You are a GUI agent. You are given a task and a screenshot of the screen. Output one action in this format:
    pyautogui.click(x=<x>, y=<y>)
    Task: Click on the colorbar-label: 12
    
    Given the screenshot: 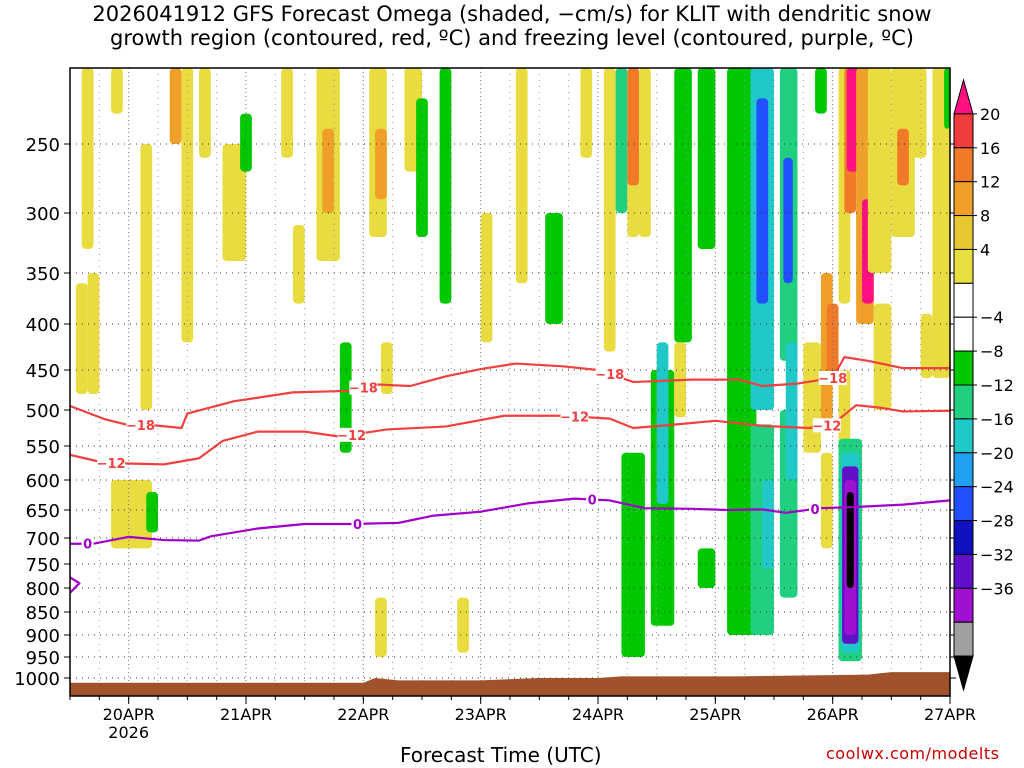 What is the action you would take?
    pyautogui.click(x=990, y=182)
    